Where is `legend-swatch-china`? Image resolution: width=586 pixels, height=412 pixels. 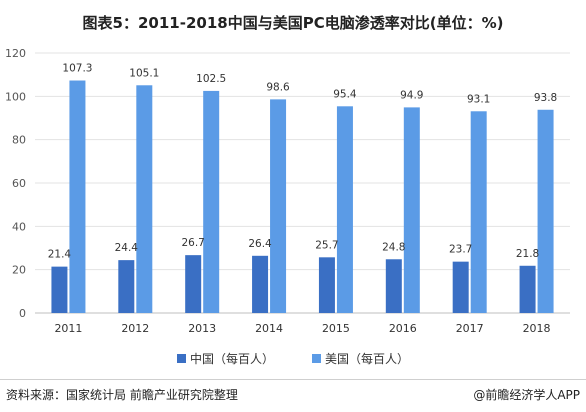
legend-swatch-china is located at coordinates (181, 358).